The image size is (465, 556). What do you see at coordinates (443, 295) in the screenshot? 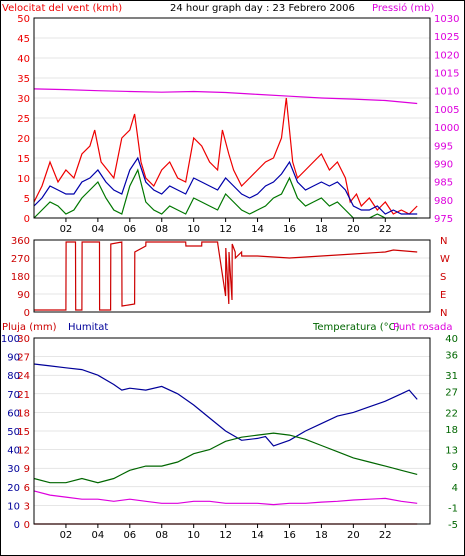
I see `compass-tick-label: E` at bounding box center [443, 295].